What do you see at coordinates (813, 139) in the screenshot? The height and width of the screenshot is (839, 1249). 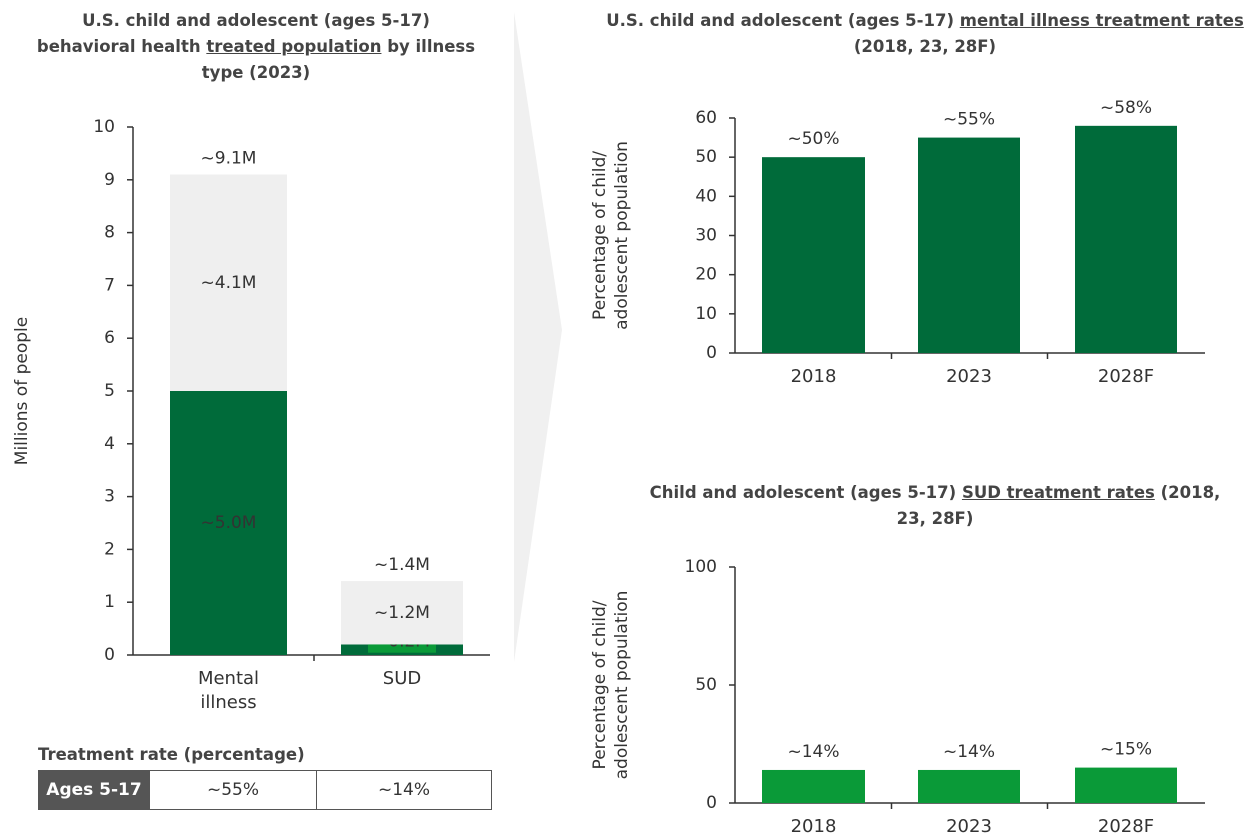 I see `value-label: ~50%` at bounding box center [813, 139].